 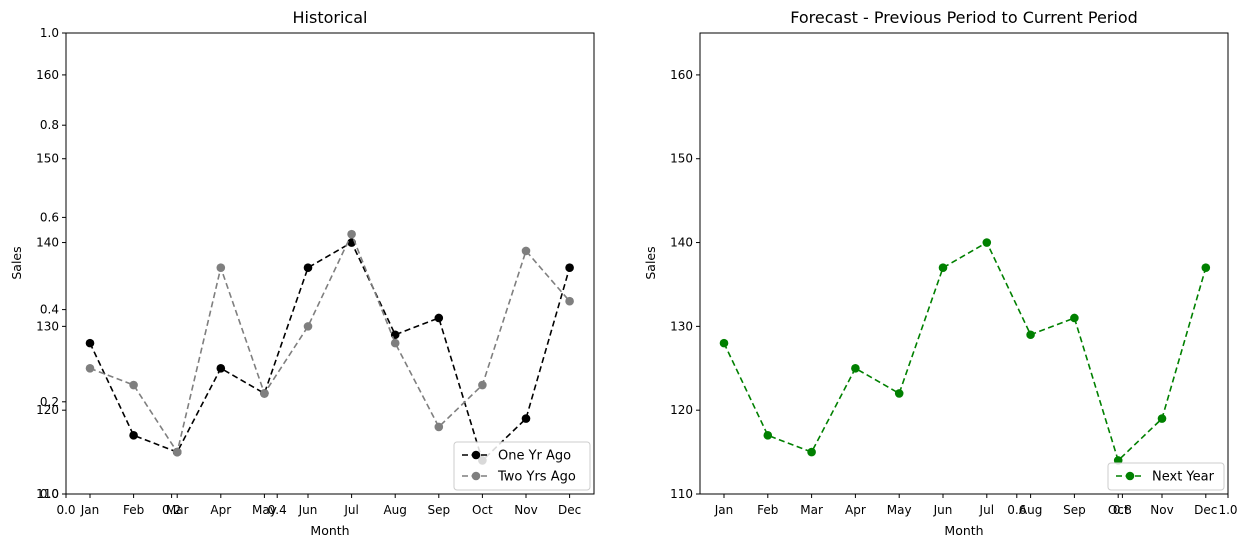 I want to click on right-x-axis-label: Month, so click(x=963, y=530).